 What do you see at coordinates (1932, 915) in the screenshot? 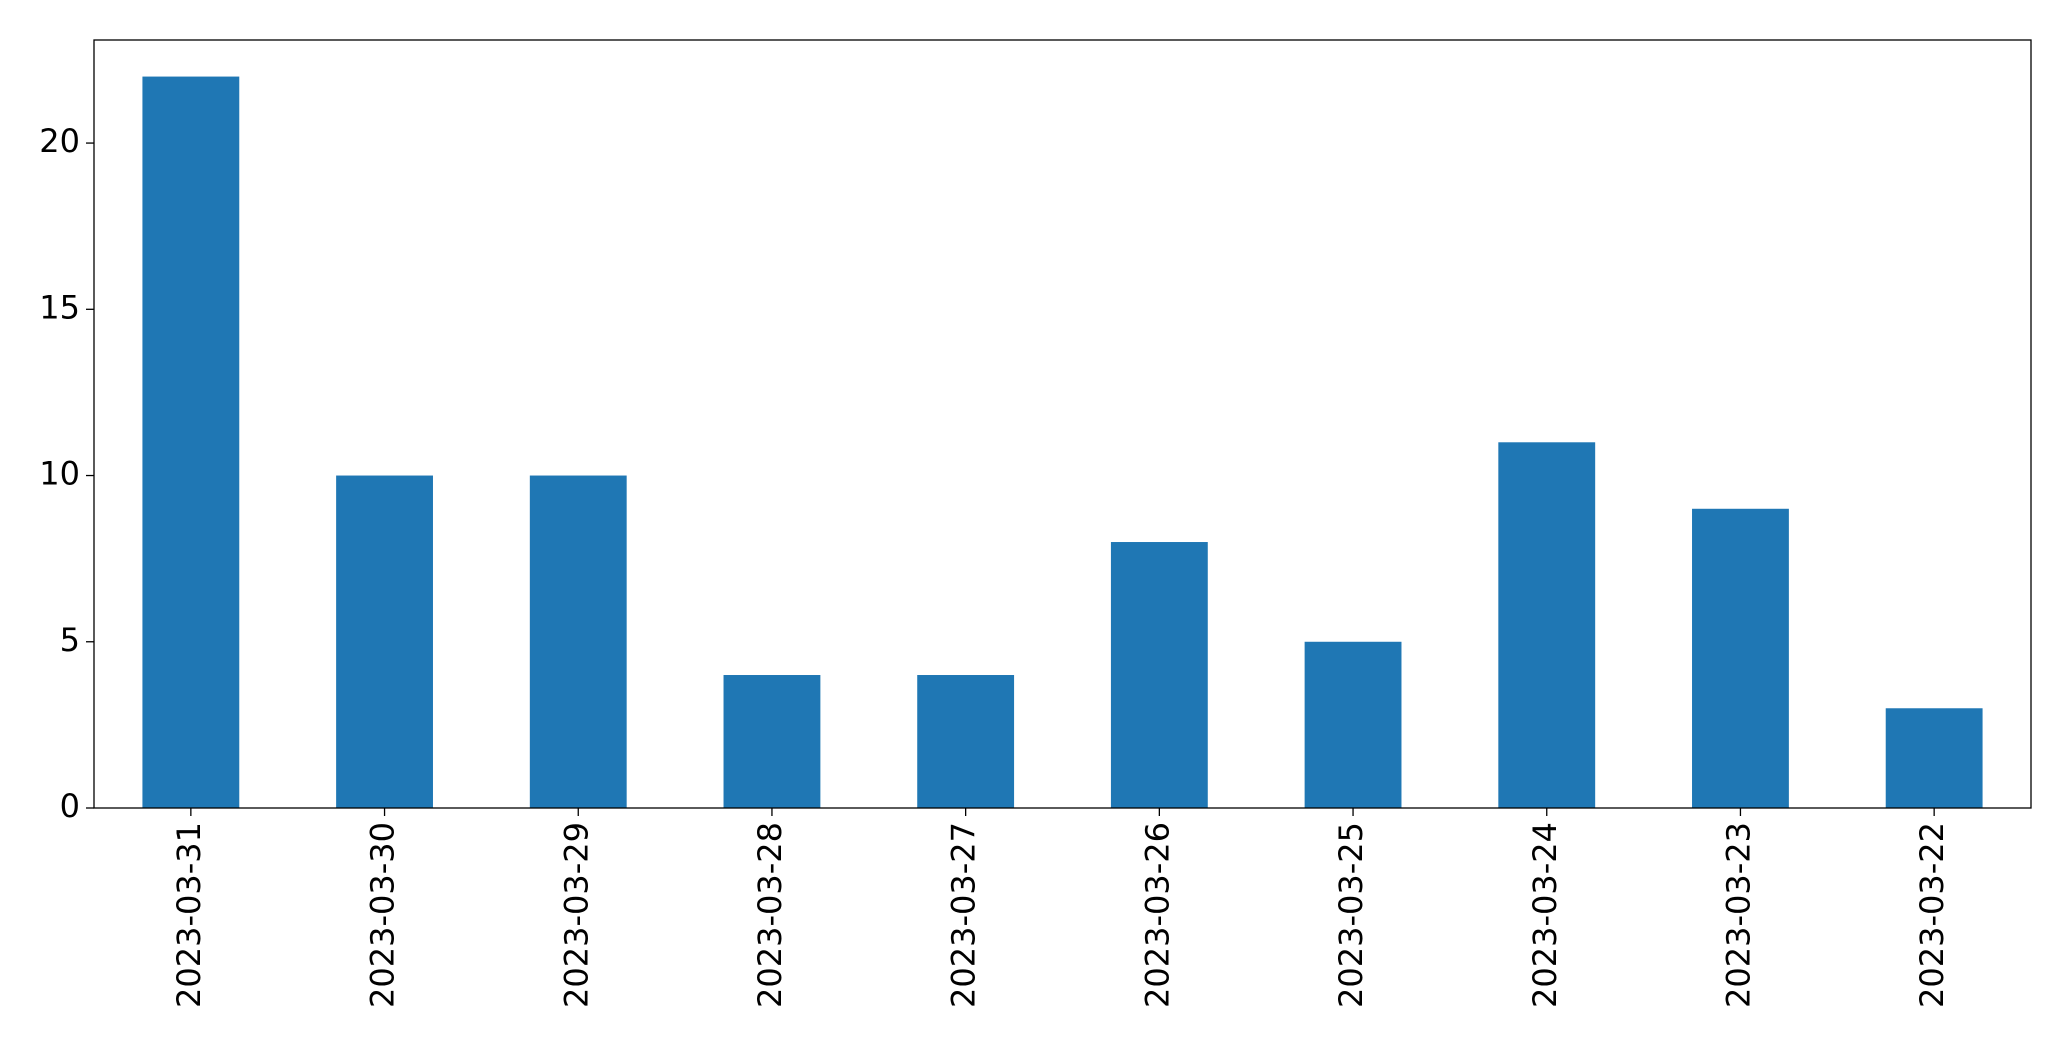
I see `x-tick-label: 2023-03-22` at bounding box center [1932, 915].